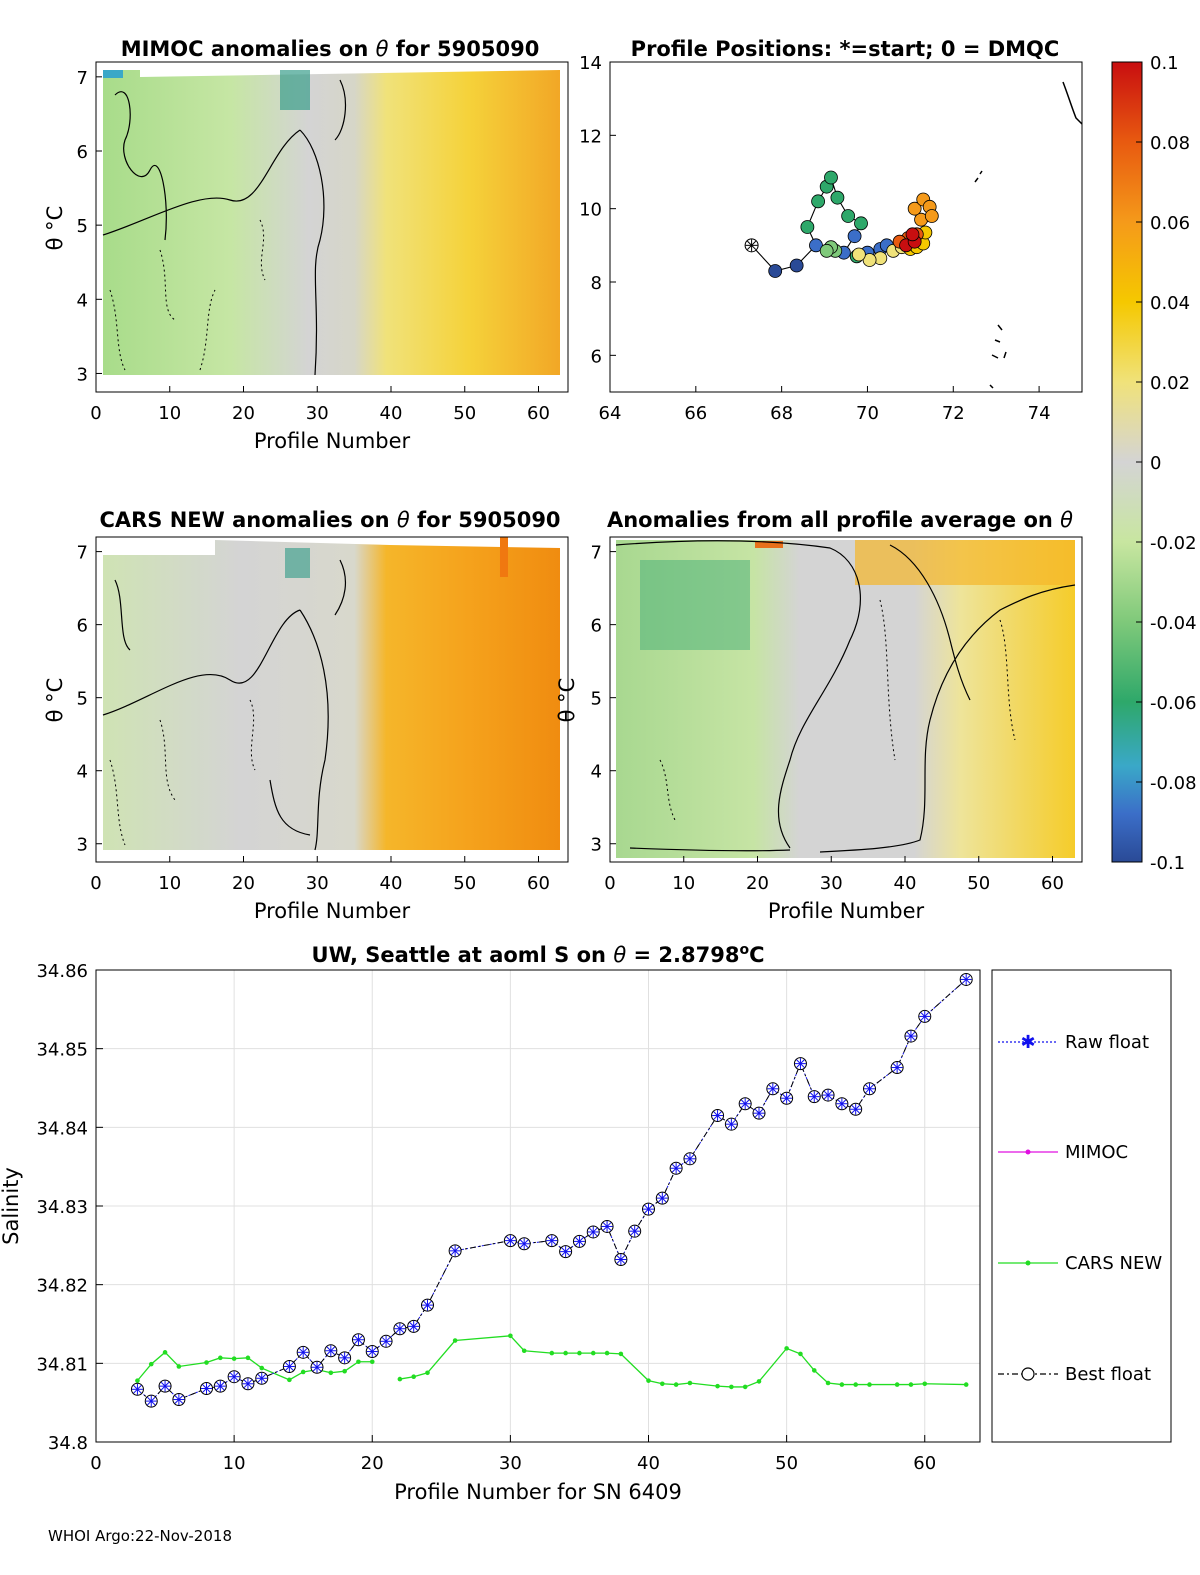 This screenshot has width=1200, height=1575. I want to click on cars-panel-title: CARS NEW anomalies on θ for 5905090, so click(329, 520).